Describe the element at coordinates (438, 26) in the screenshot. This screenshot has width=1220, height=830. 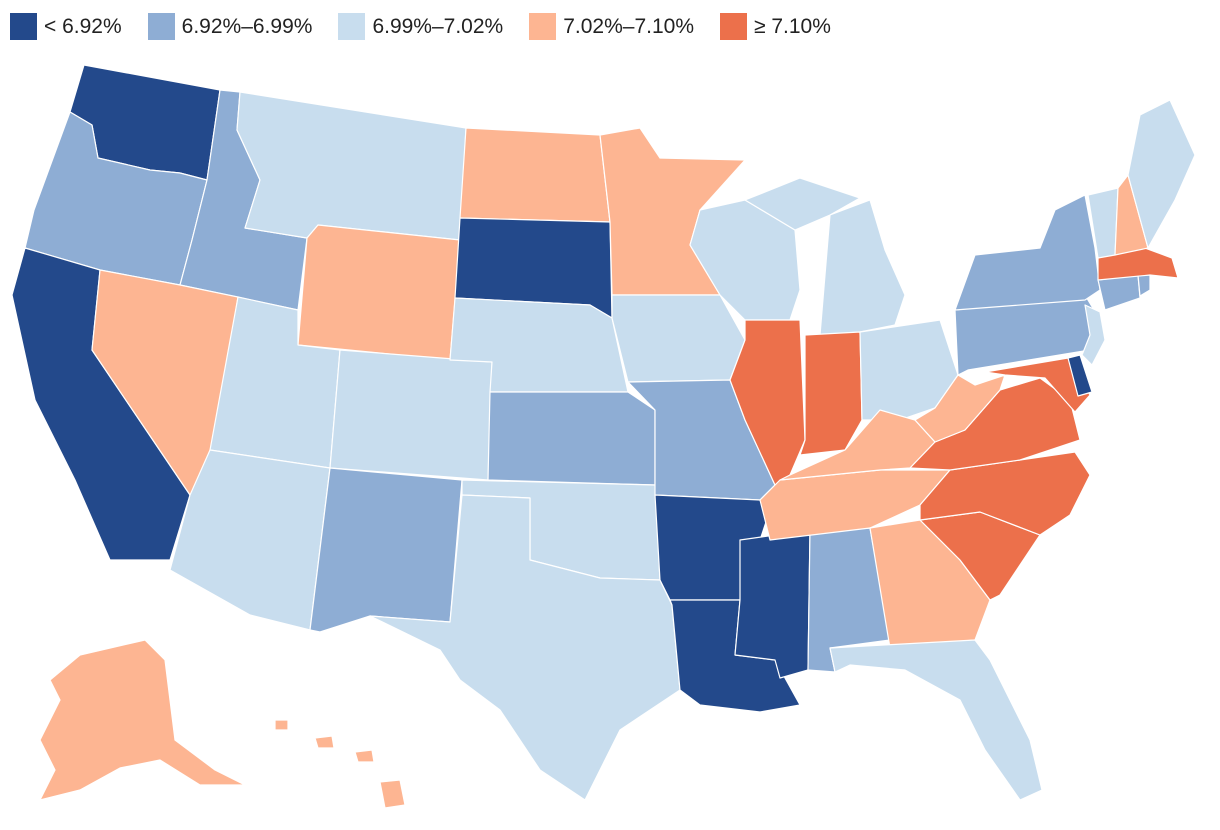
I see `legend-label-3: 6.99%–7.02%` at that location.